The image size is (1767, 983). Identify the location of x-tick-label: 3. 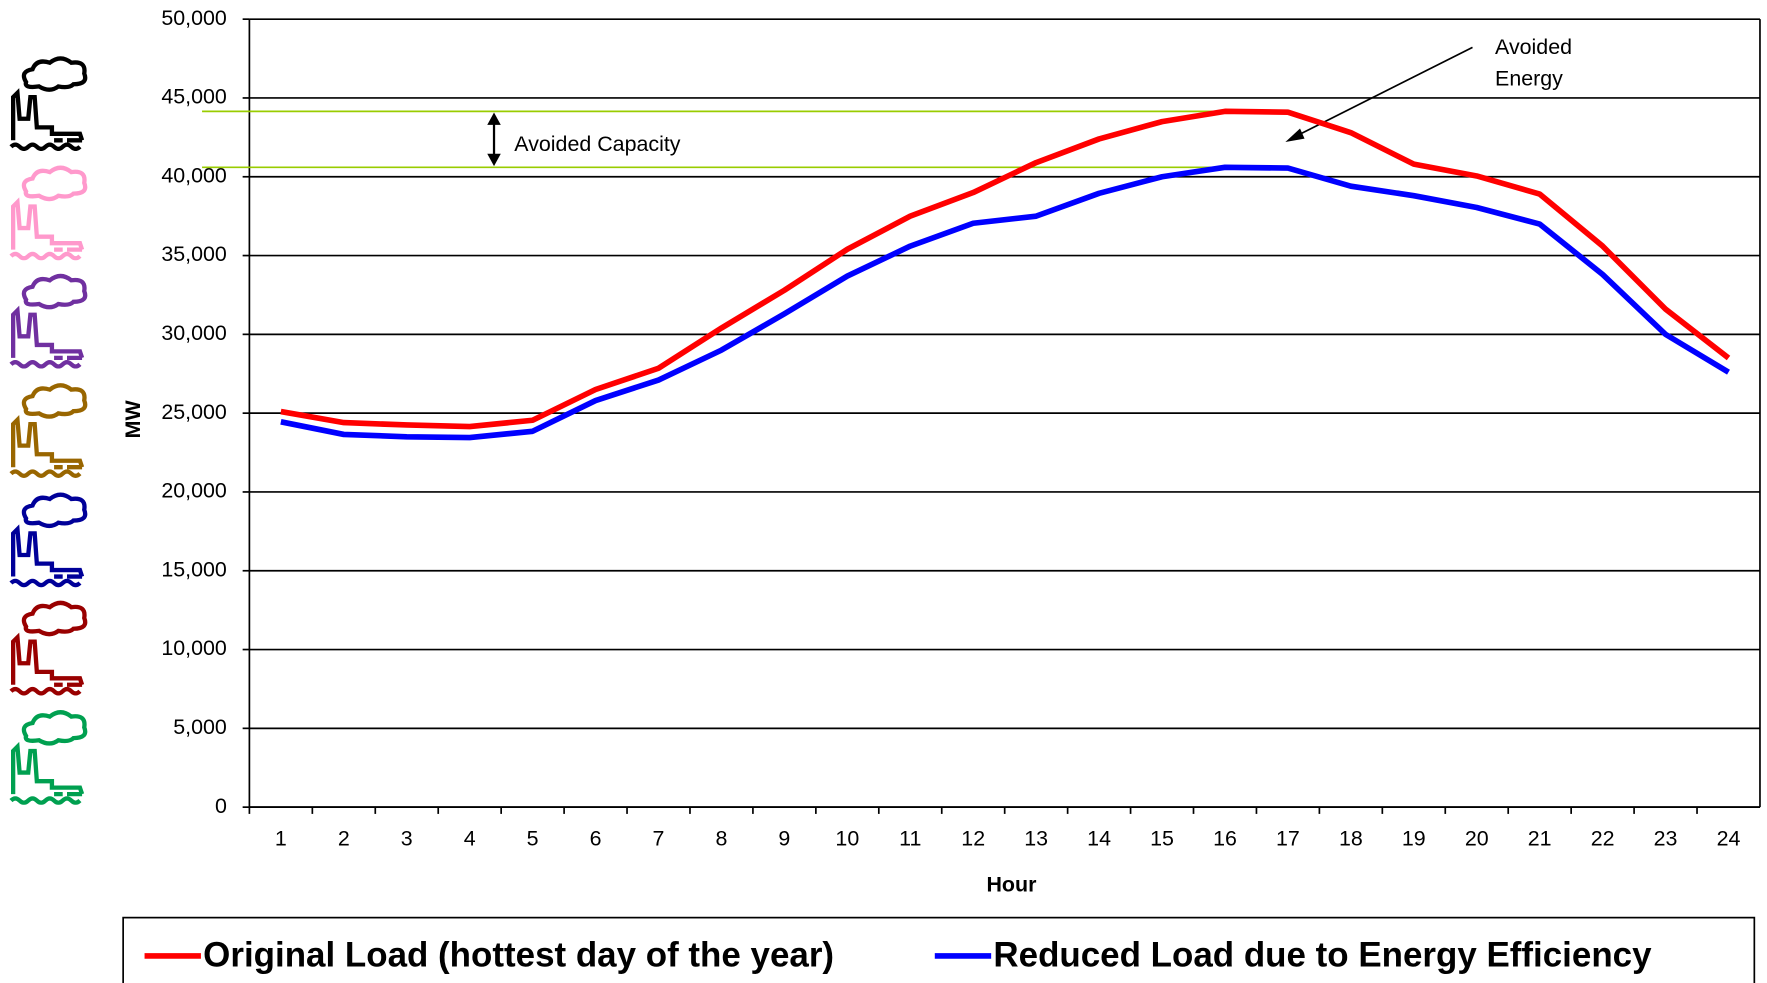
(407, 838).